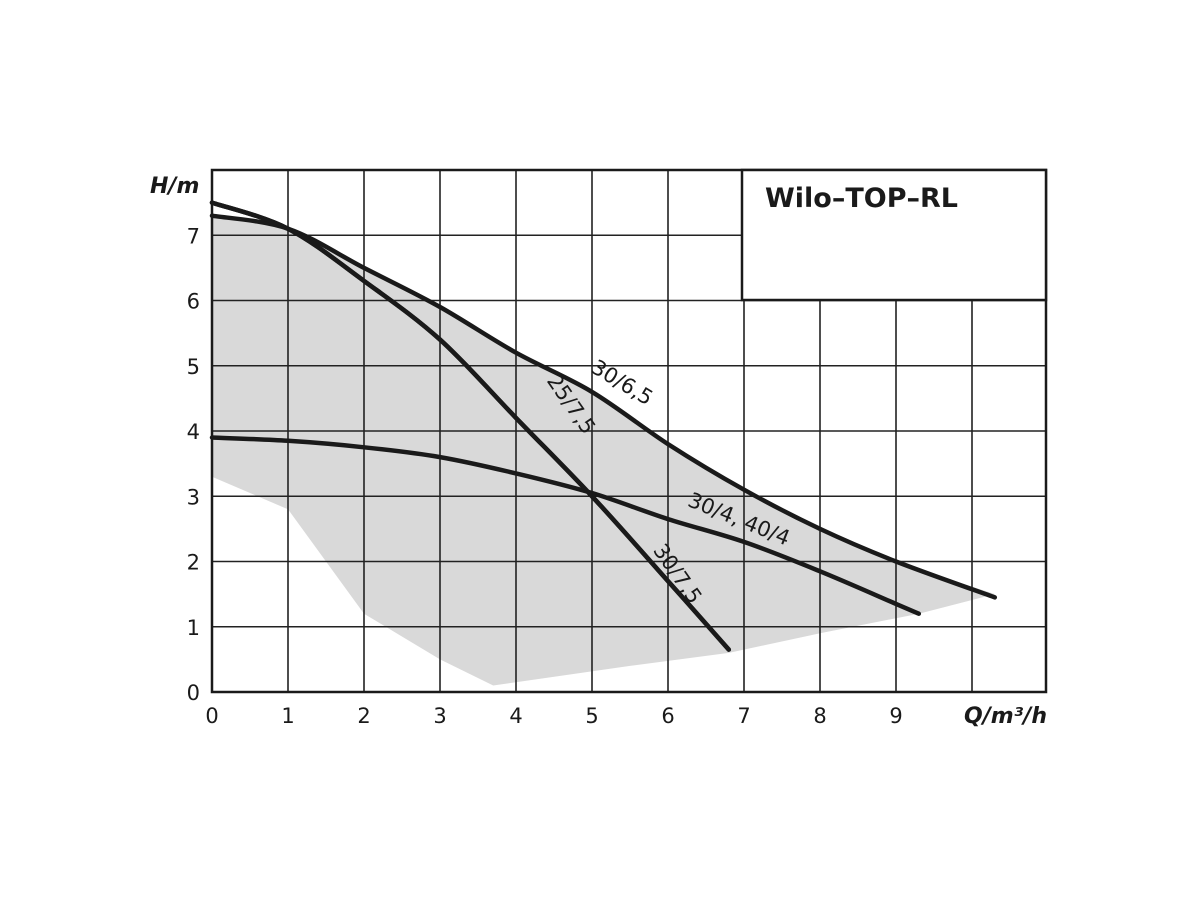  I want to click on y-tick-label: 1, so click(193, 628).